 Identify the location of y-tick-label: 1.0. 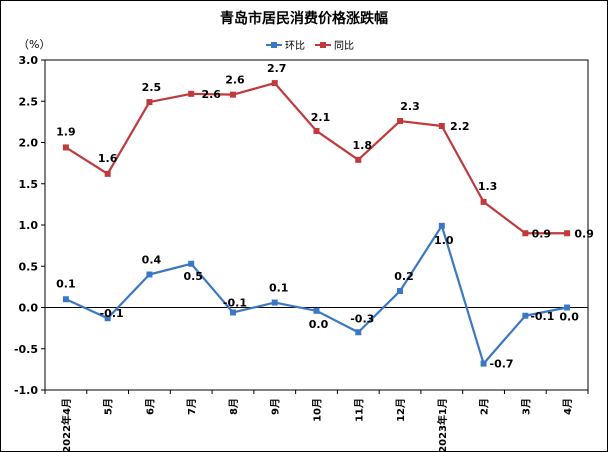
(29, 225).